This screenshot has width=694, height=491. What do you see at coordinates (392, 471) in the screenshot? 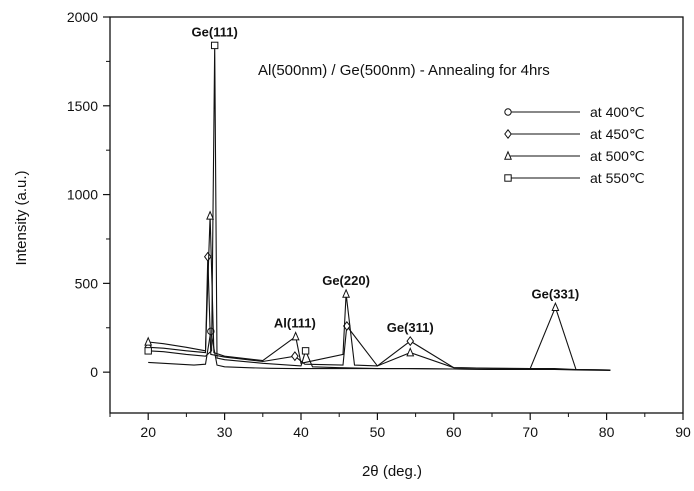
I see `x-axis-title: 2θ (deg.)` at bounding box center [392, 471].